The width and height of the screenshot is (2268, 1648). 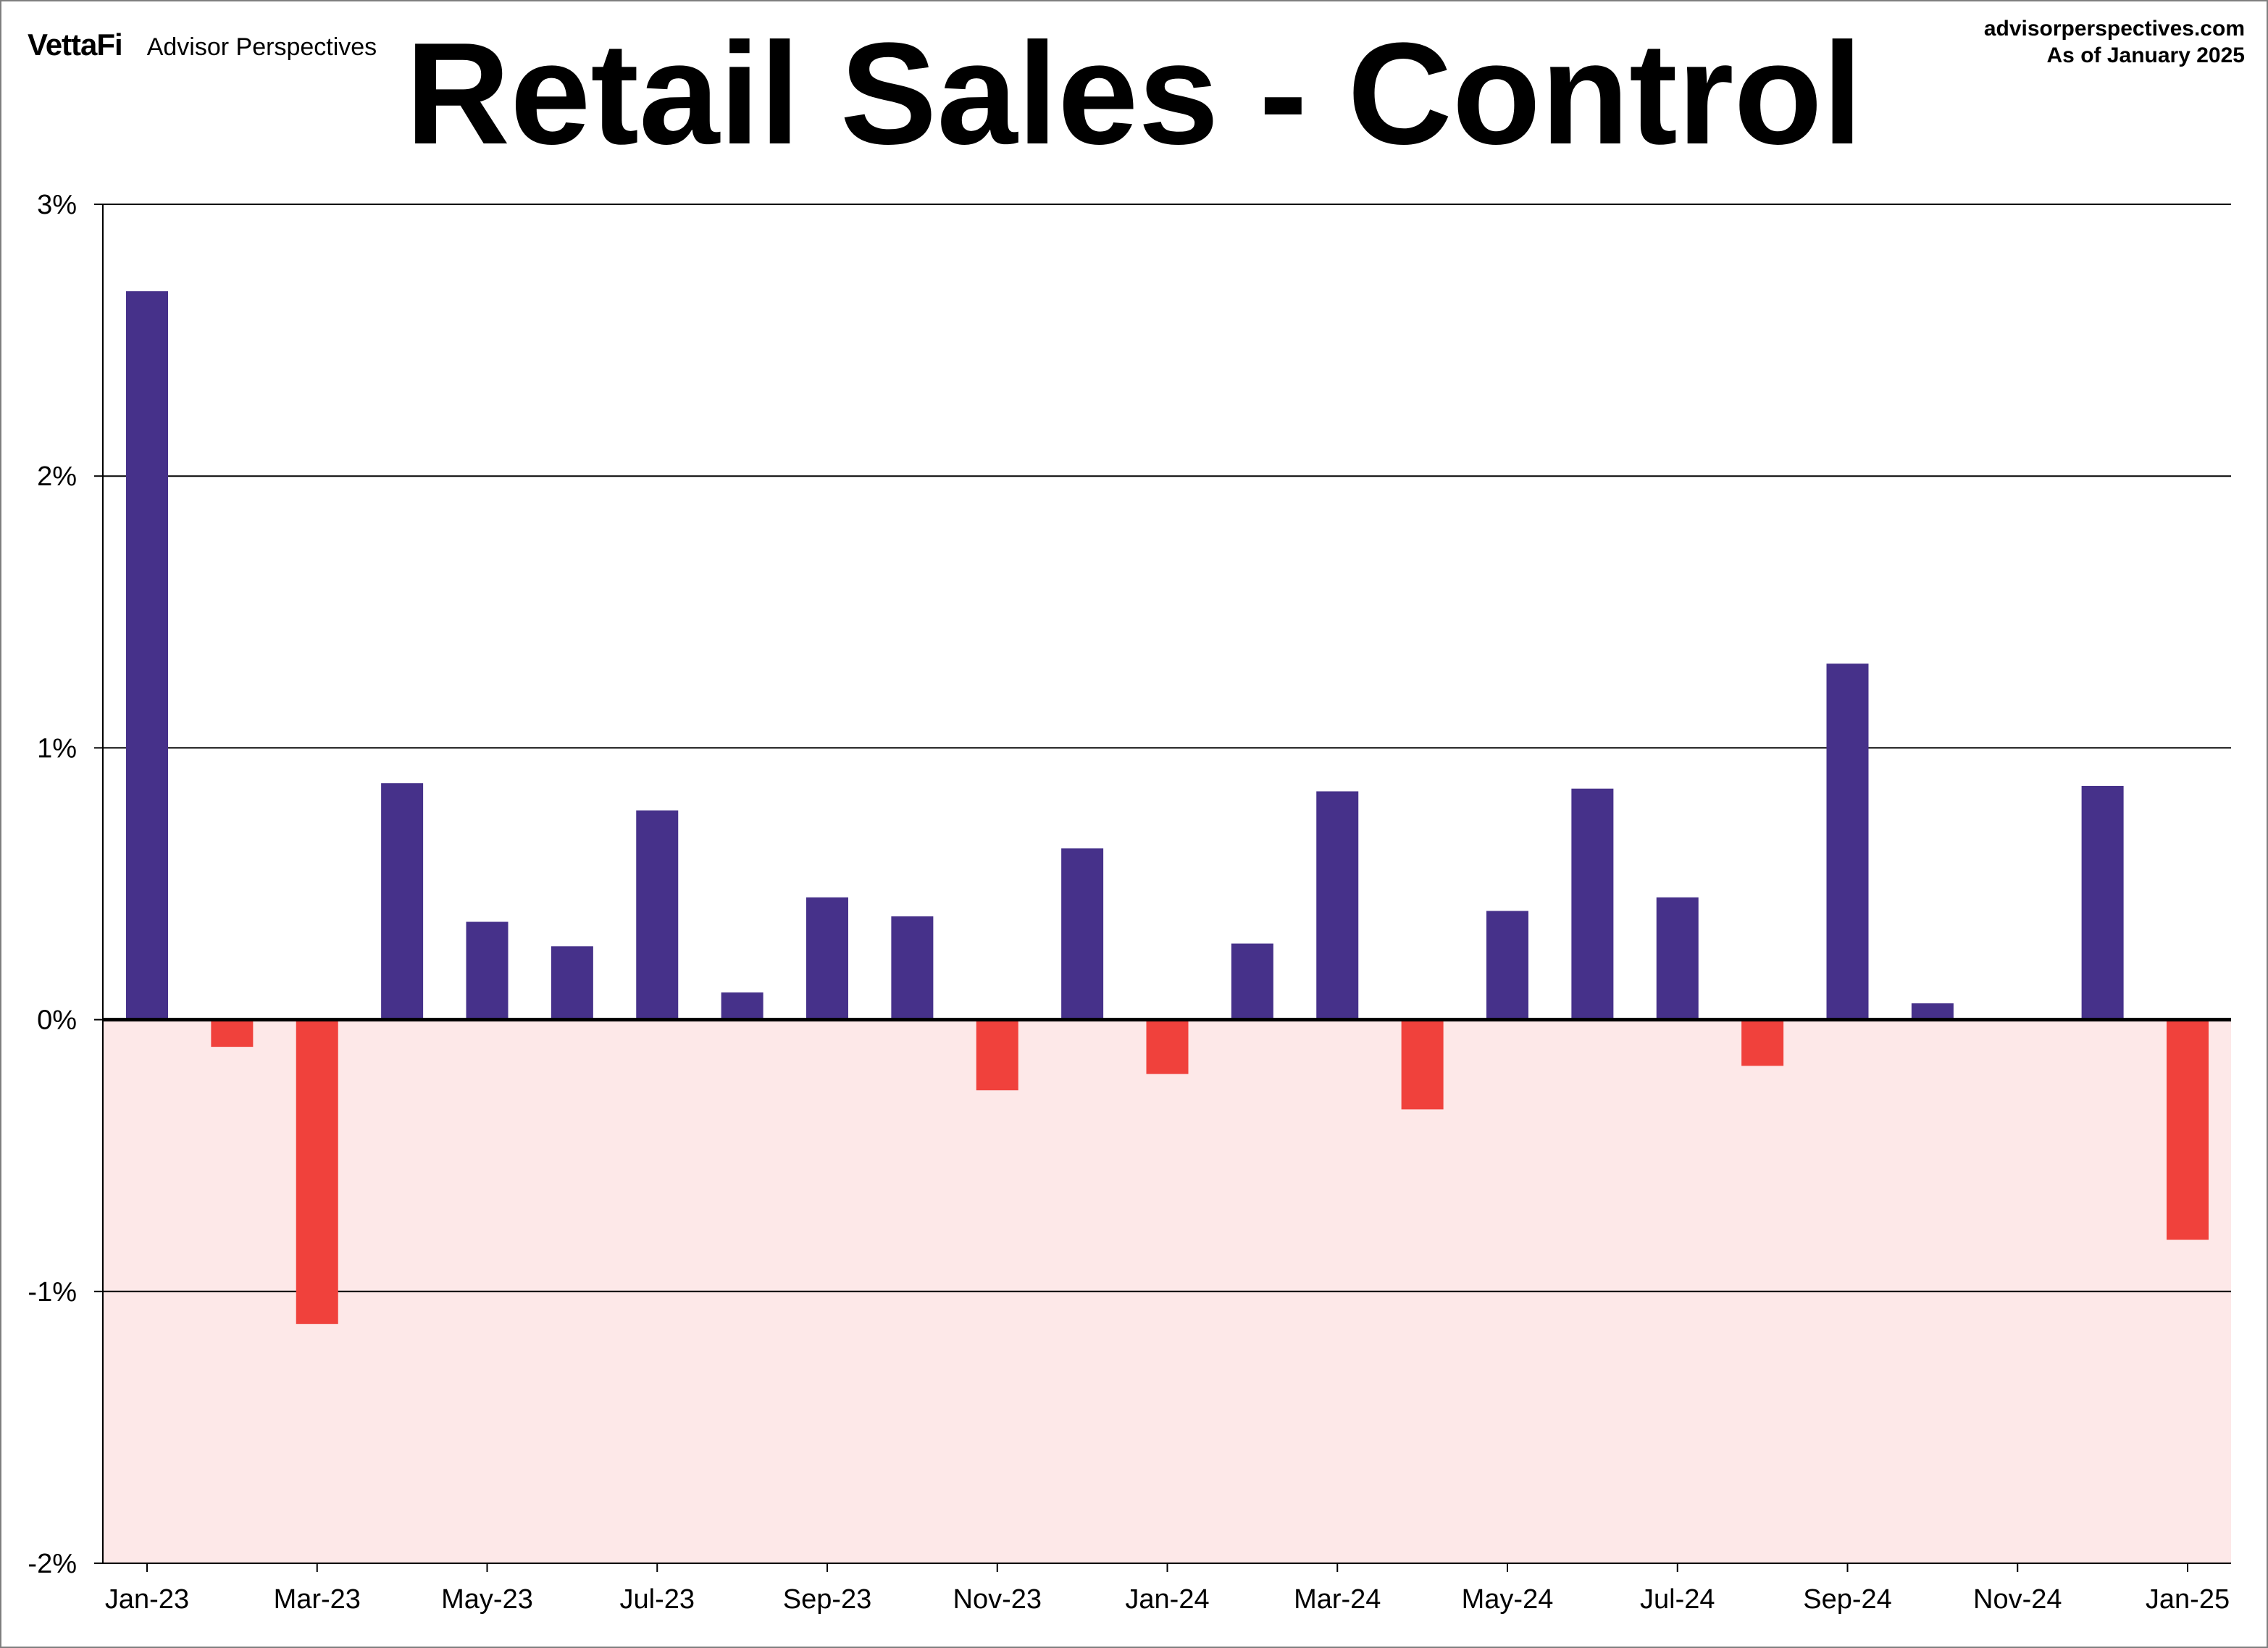 What do you see at coordinates (658, 1599) in the screenshot?
I see `x-tick-label-Jul-23: Jul-23` at bounding box center [658, 1599].